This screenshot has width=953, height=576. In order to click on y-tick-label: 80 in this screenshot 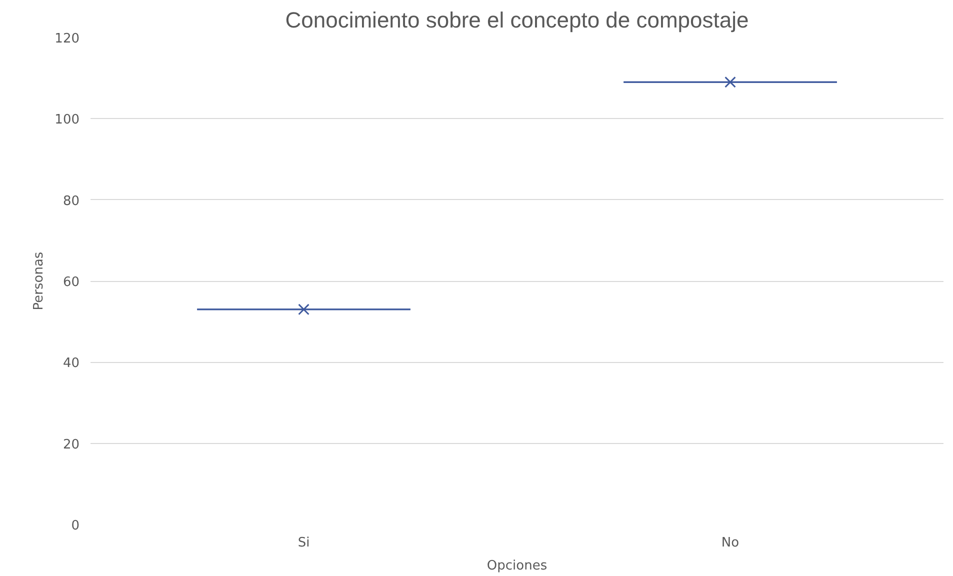, I will do `click(71, 201)`.